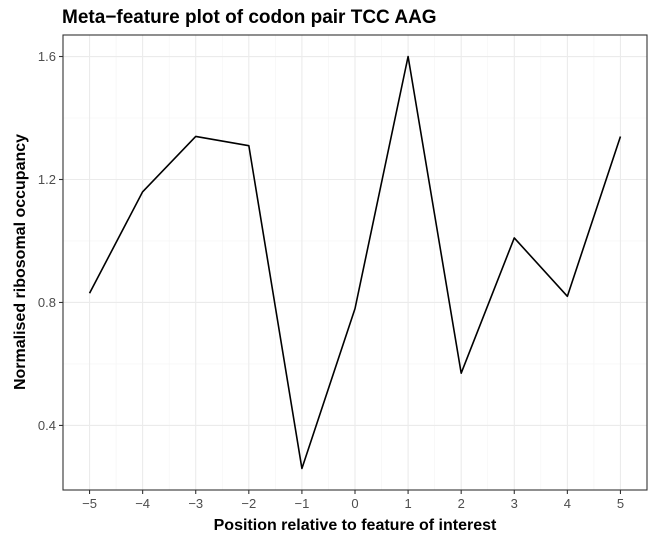 The height and width of the screenshot is (542, 657). I want to click on x-tick-label: −2, so click(248, 503).